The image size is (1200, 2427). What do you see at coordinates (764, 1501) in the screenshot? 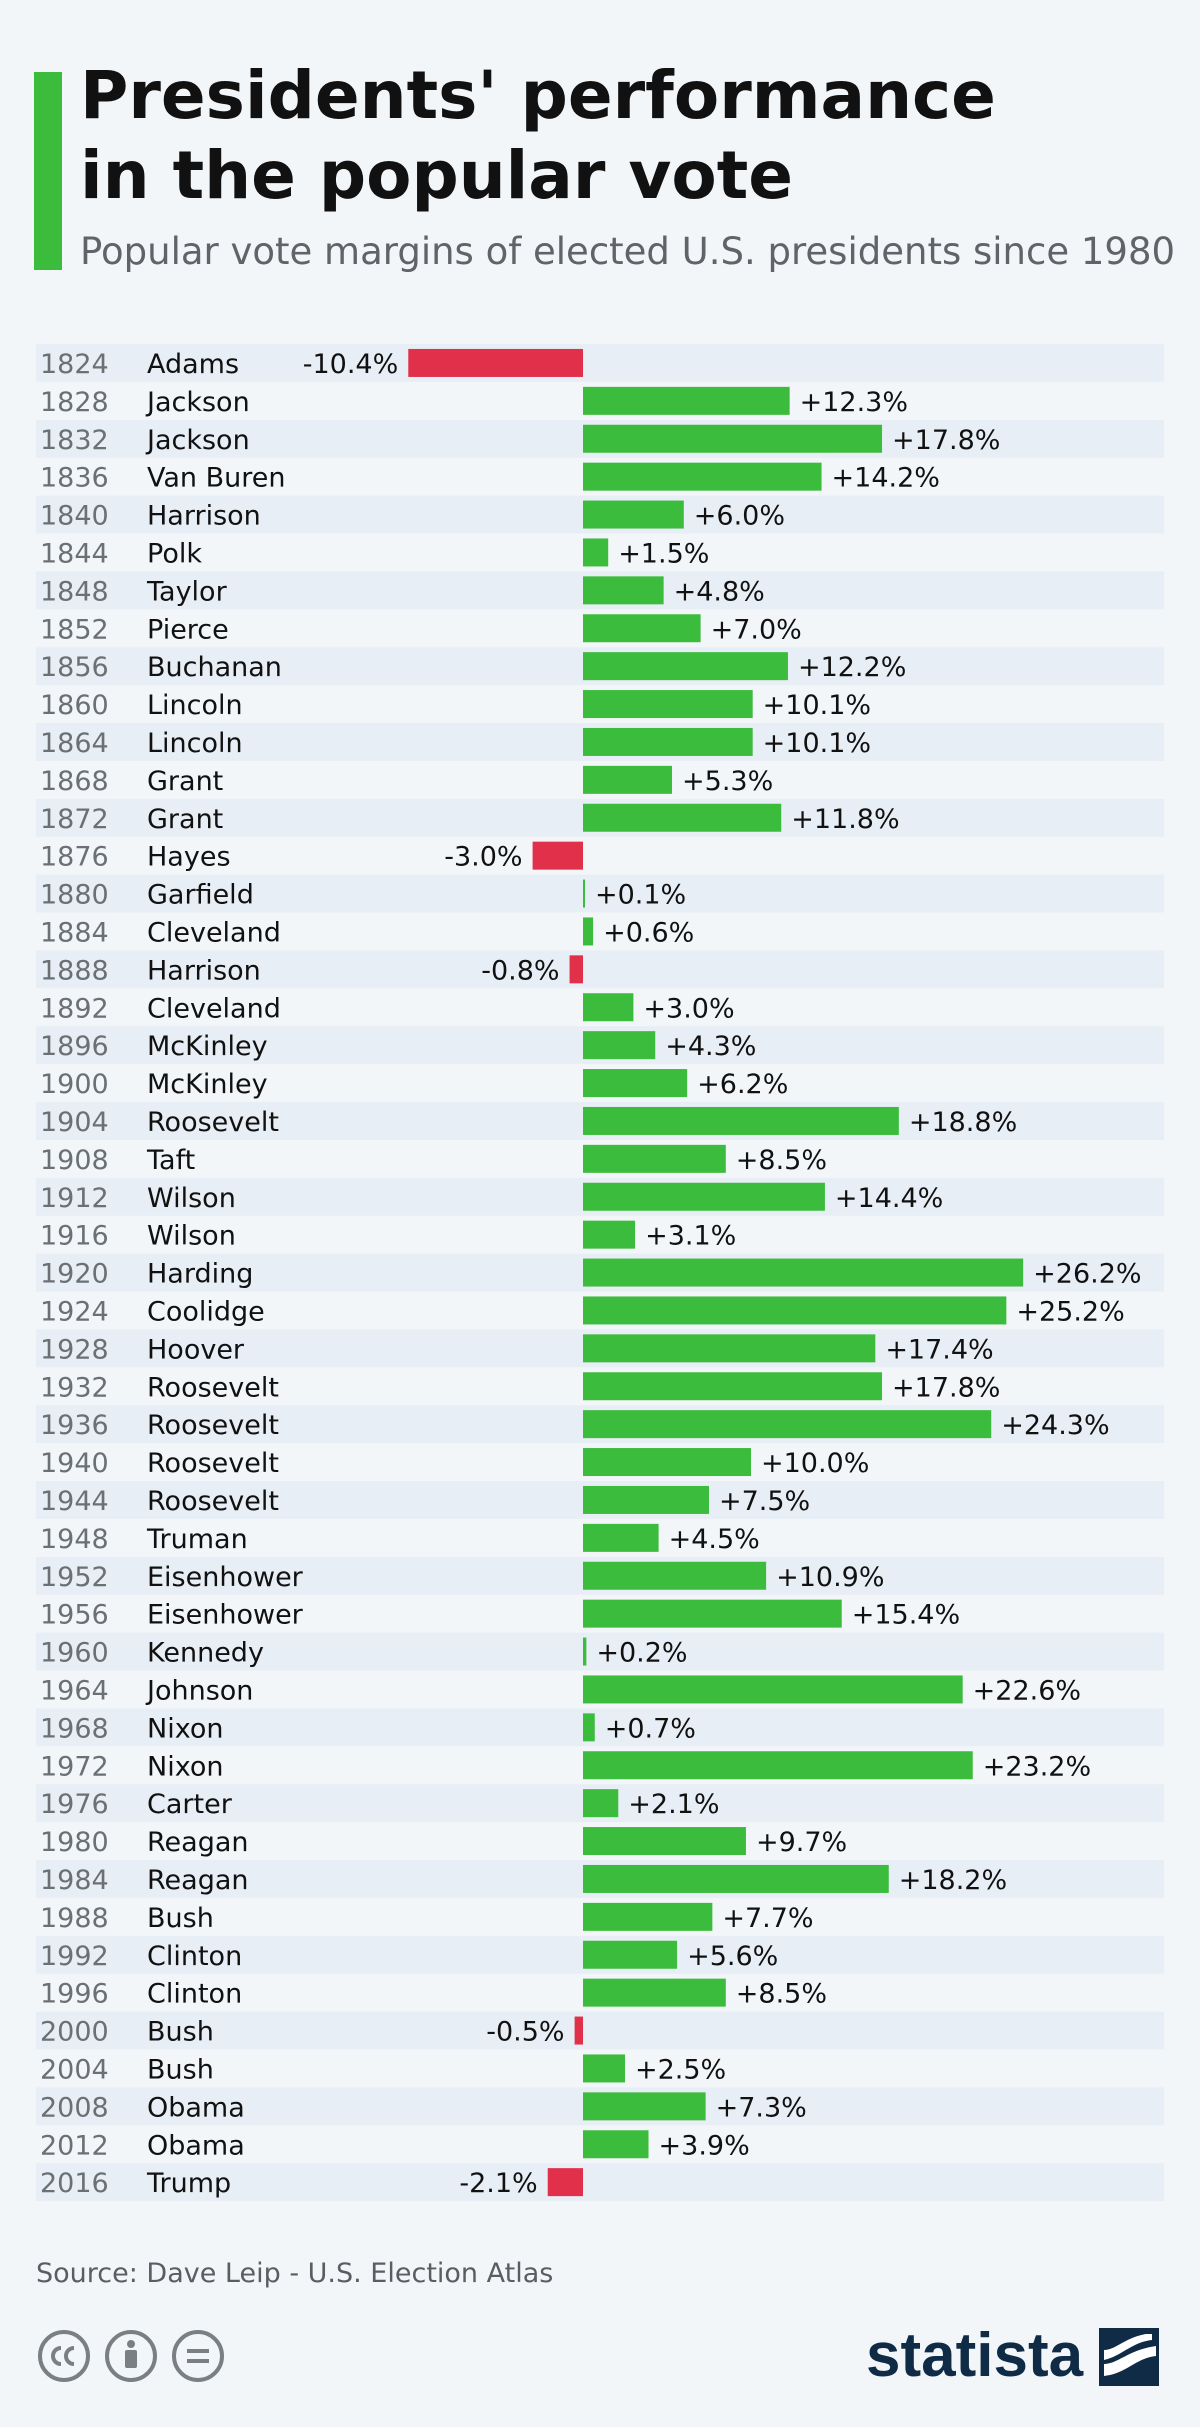
I see `data-label: +7.5%` at bounding box center [764, 1501].